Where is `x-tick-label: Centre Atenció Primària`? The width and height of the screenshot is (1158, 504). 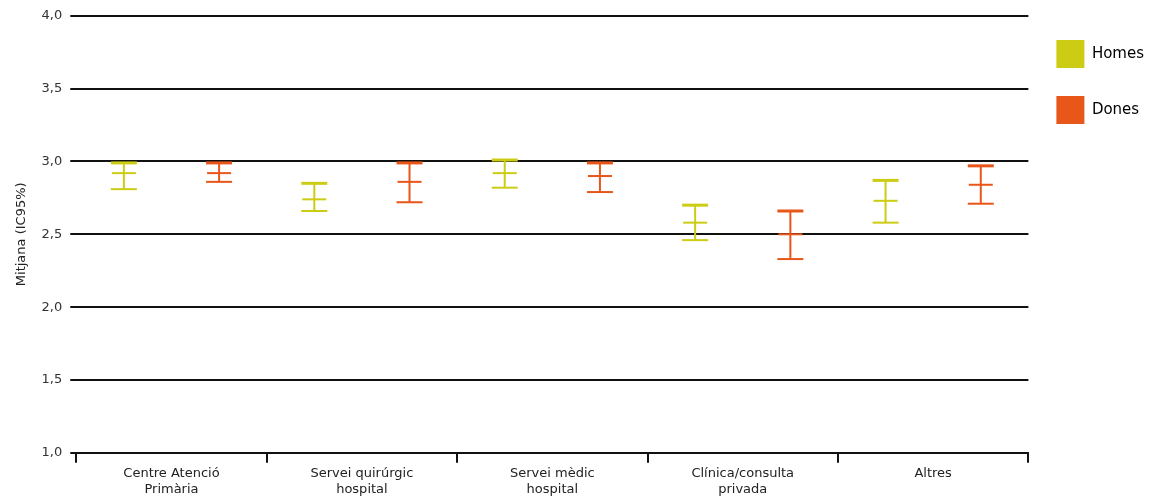
x-tick-label: Centre Atenció Primària is located at coordinates (171, 480).